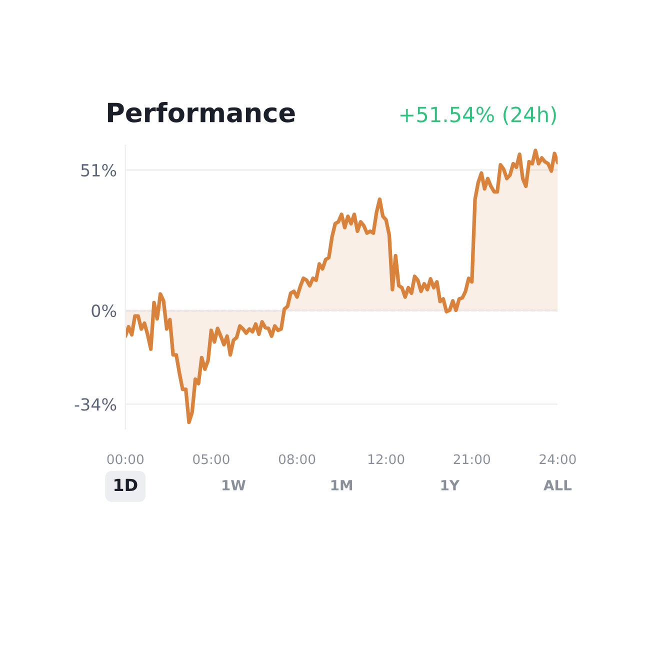 This screenshot has width=660, height=660. What do you see at coordinates (341, 485) in the screenshot?
I see `text: 1M` at bounding box center [341, 485].